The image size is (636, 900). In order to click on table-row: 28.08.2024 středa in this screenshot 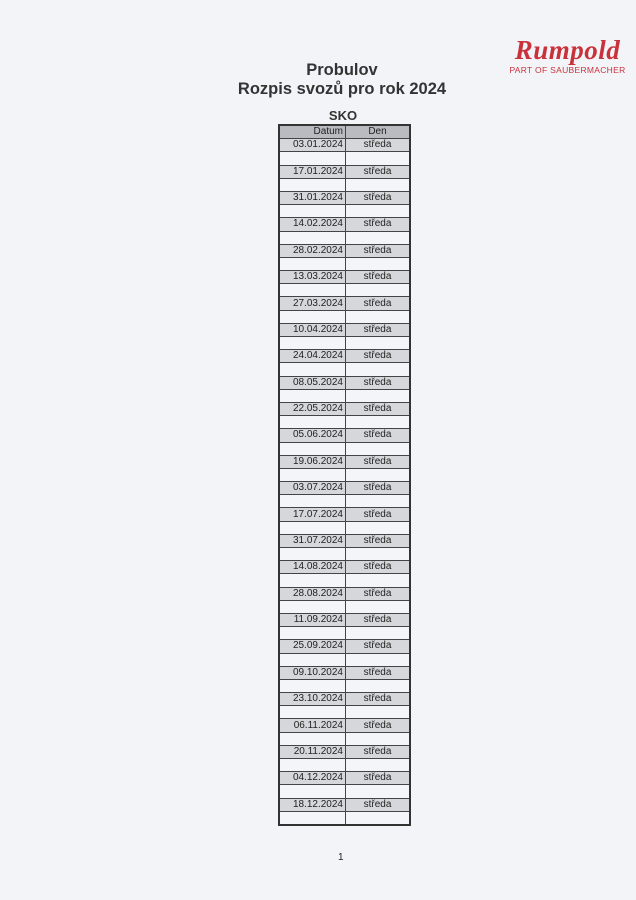, I will do `click(344, 593)`.